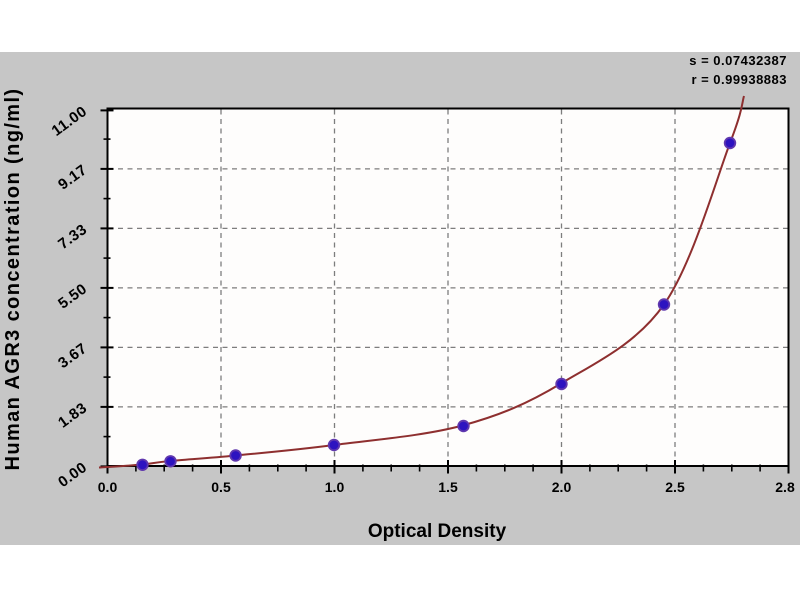 The image size is (800, 605). Describe the element at coordinates (562, 487) in the screenshot. I see `svg-text: 2.0` at that location.